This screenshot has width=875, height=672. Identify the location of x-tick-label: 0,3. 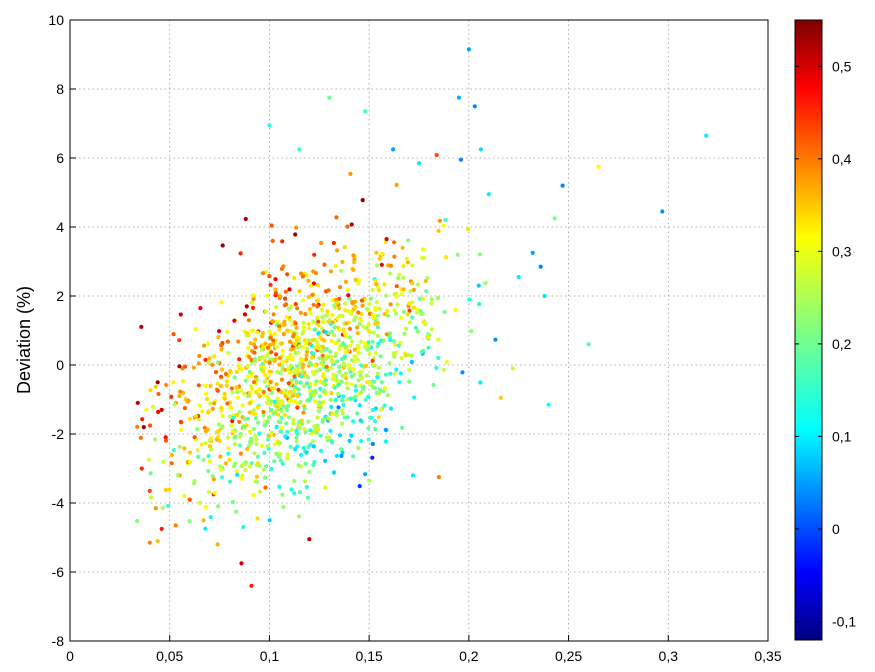
(669, 656).